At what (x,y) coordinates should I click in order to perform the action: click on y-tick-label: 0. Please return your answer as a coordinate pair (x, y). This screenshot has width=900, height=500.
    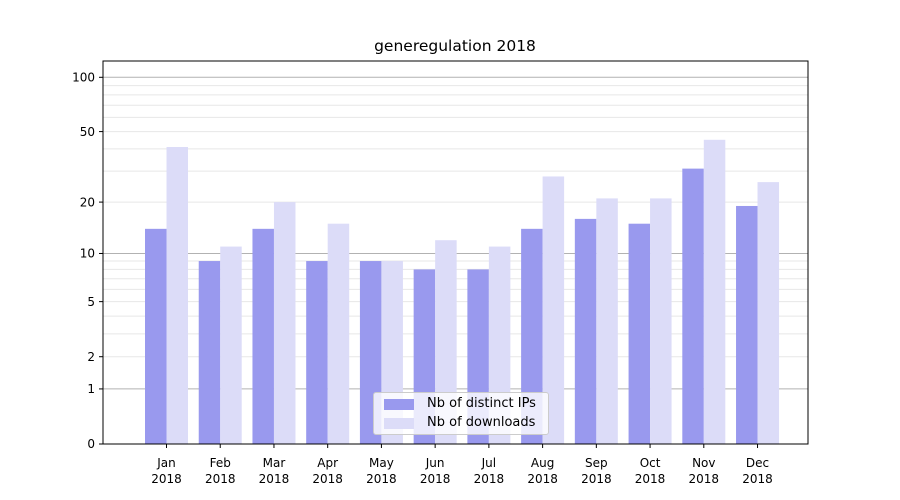
    Looking at the image, I should click on (91, 444).